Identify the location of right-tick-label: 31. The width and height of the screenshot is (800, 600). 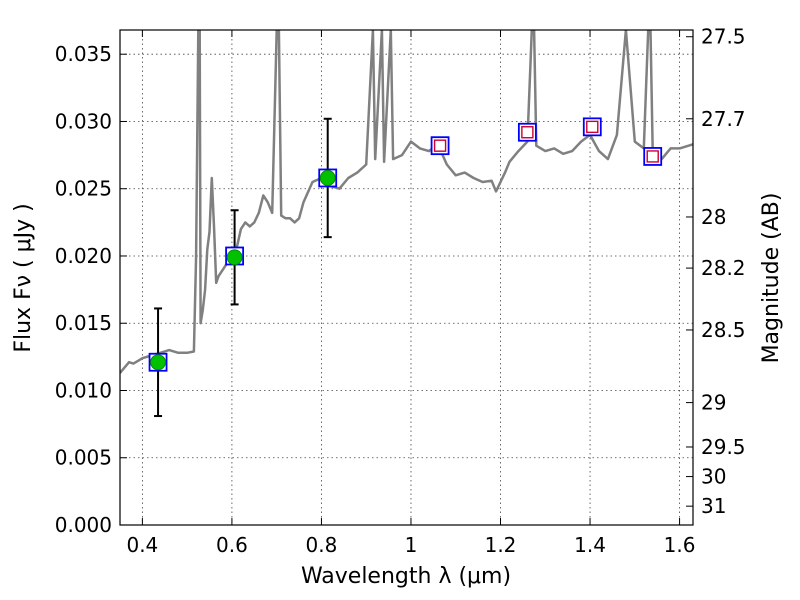
(713, 506).